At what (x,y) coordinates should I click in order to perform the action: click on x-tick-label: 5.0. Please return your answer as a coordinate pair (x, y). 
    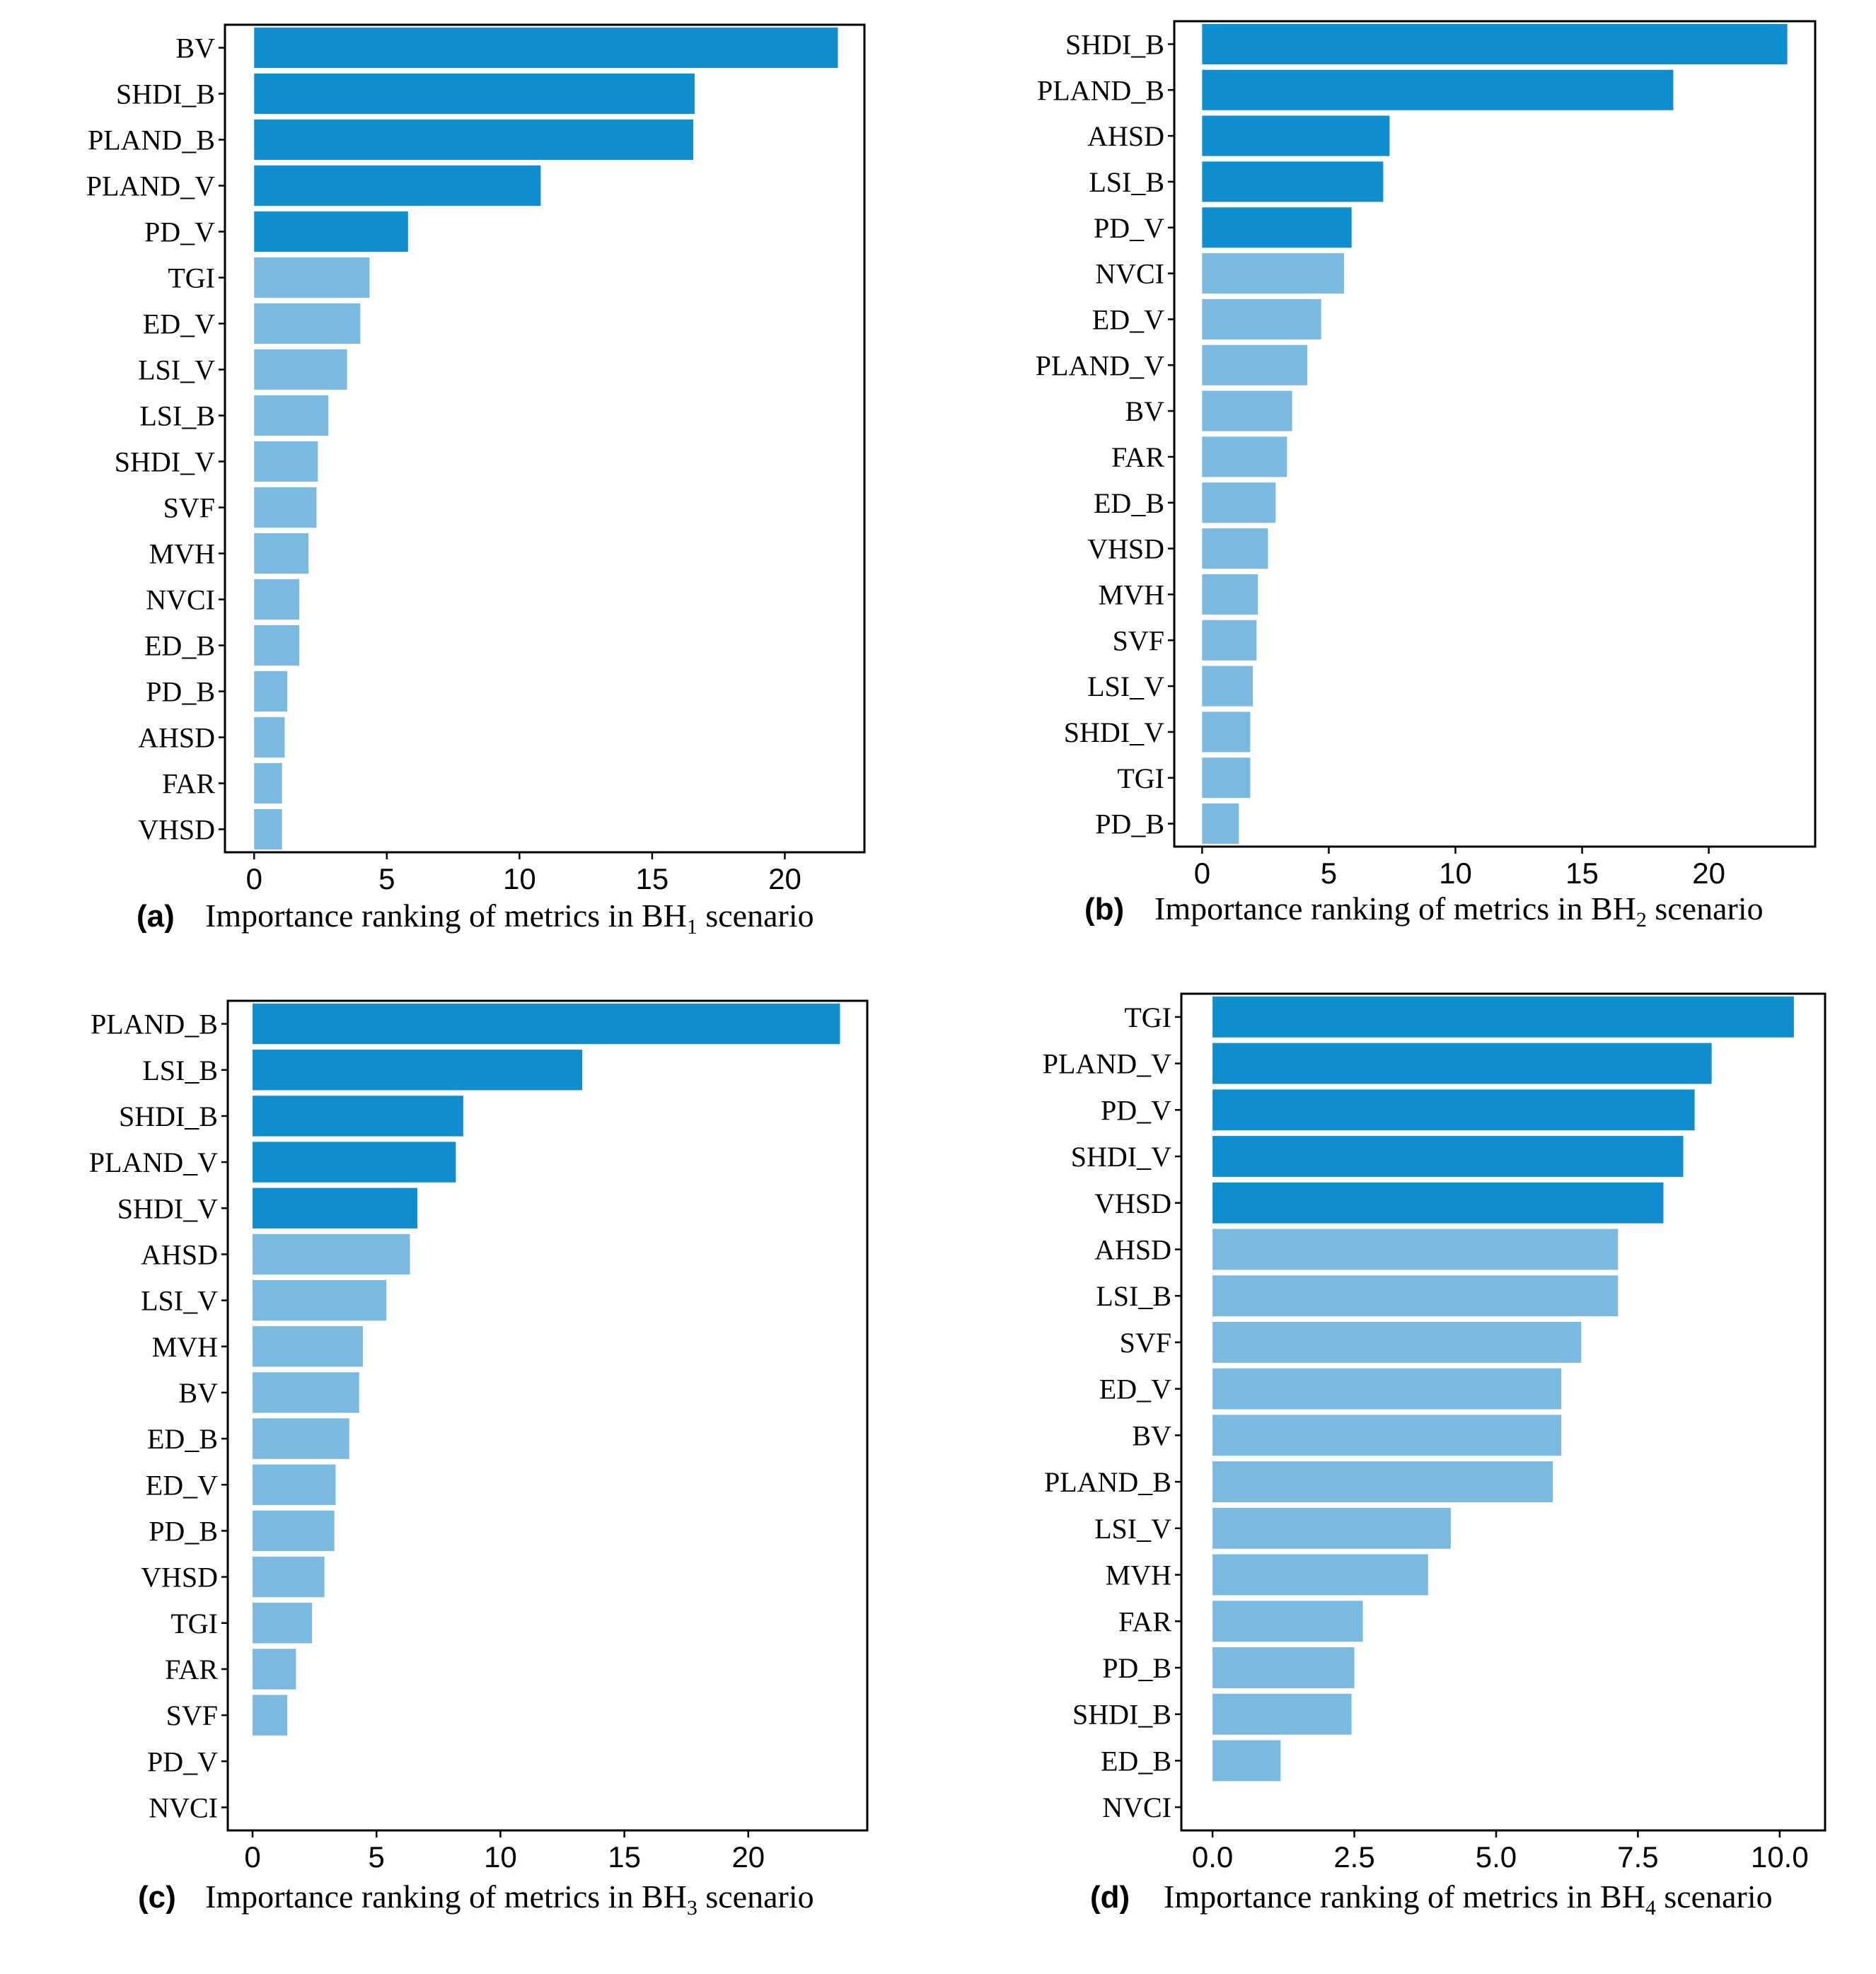
    Looking at the image, I should click on (1496, 1857).